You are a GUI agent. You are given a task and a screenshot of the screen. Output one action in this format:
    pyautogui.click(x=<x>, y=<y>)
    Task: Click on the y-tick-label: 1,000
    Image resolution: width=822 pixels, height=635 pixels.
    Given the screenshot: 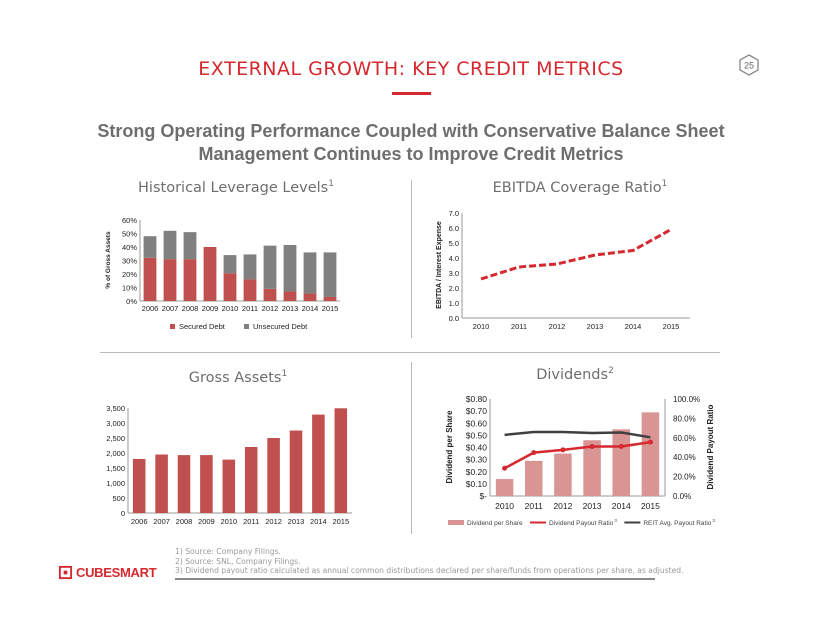 What is the action you would take?
    pyautogui.click(x=115, y=483)
    